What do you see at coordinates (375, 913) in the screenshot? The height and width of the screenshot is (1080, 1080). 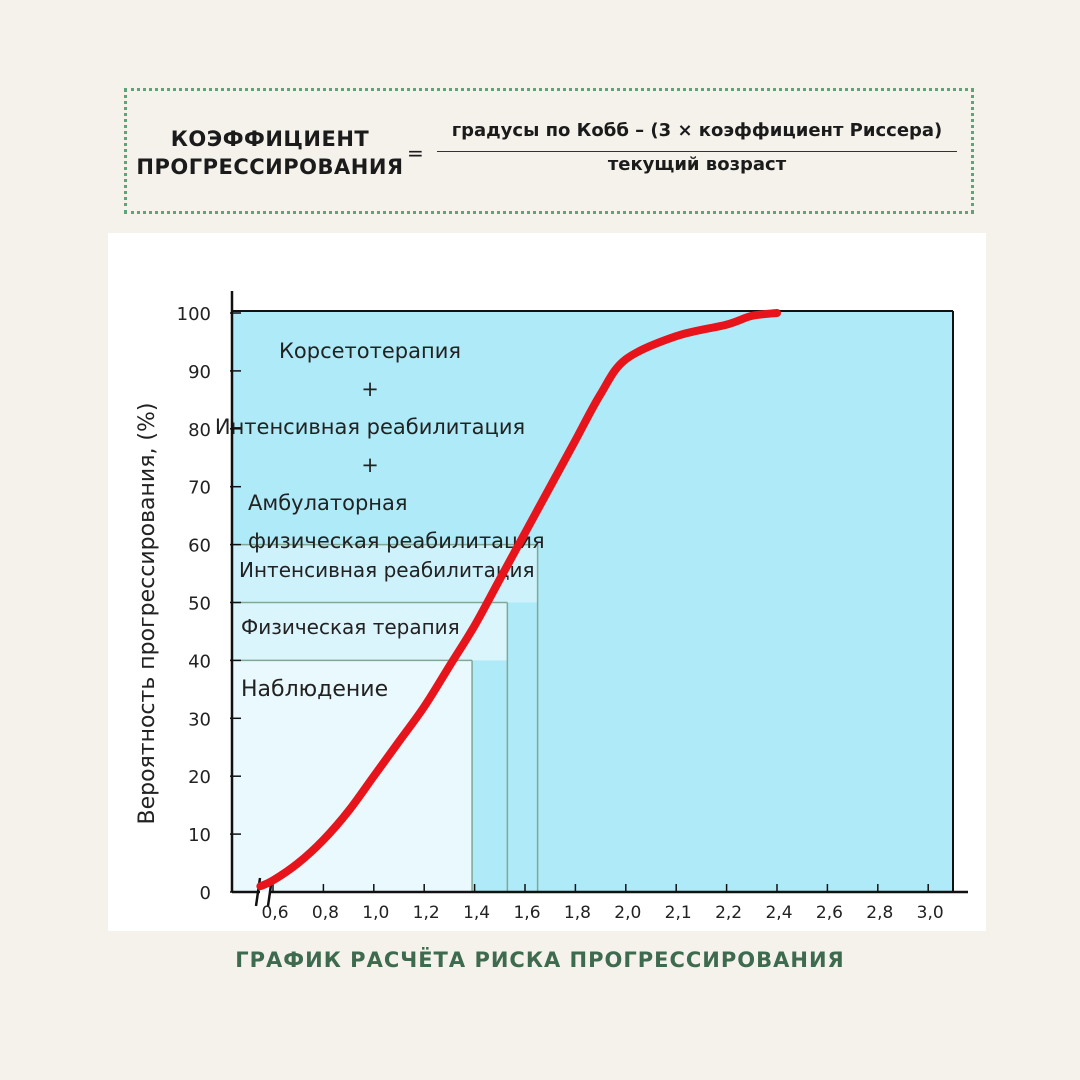 I see `x-tick-label-2: 1,0` at bounding box center [375, 913].